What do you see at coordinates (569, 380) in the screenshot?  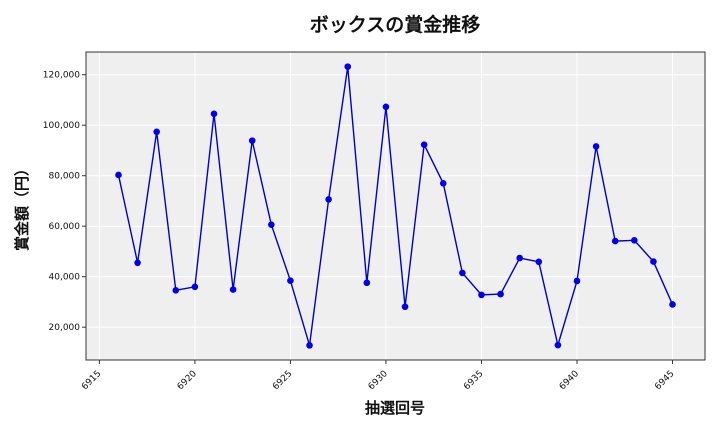 I see `x-tick-label: 6940` at bounding box center [569, 380].